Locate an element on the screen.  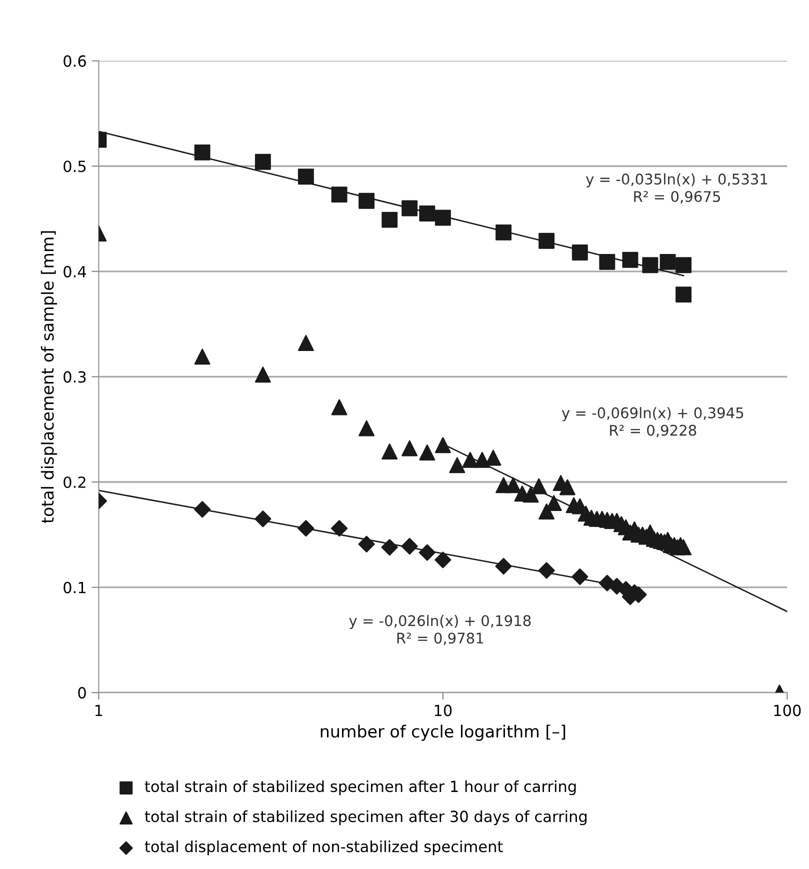
x-tick-label: 10 is located at coordinates (443, 710).